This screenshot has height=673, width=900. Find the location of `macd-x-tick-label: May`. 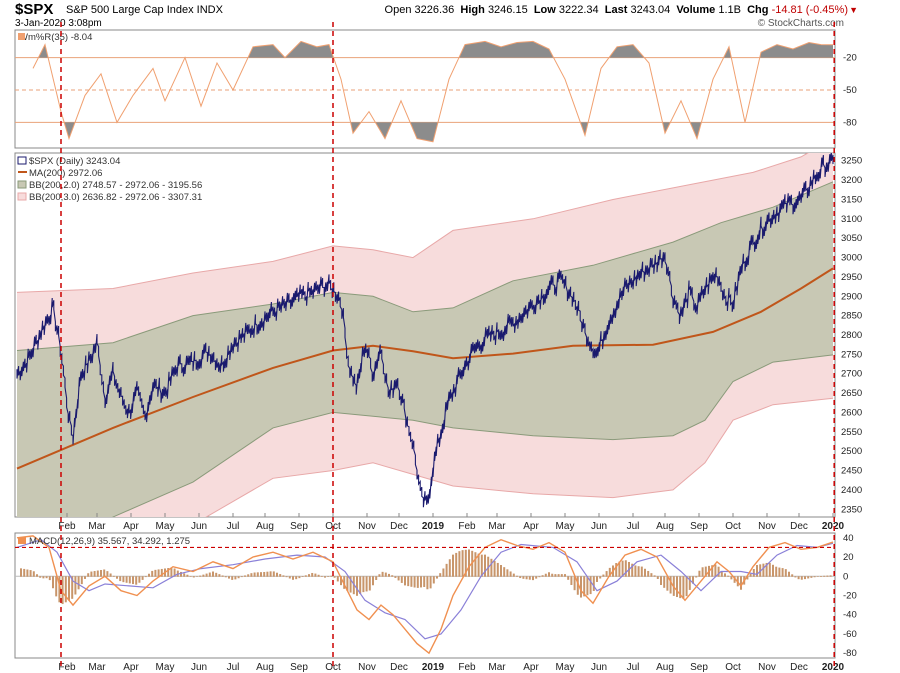

macd-x-tick-label: May is located at coordinates (565, 667).